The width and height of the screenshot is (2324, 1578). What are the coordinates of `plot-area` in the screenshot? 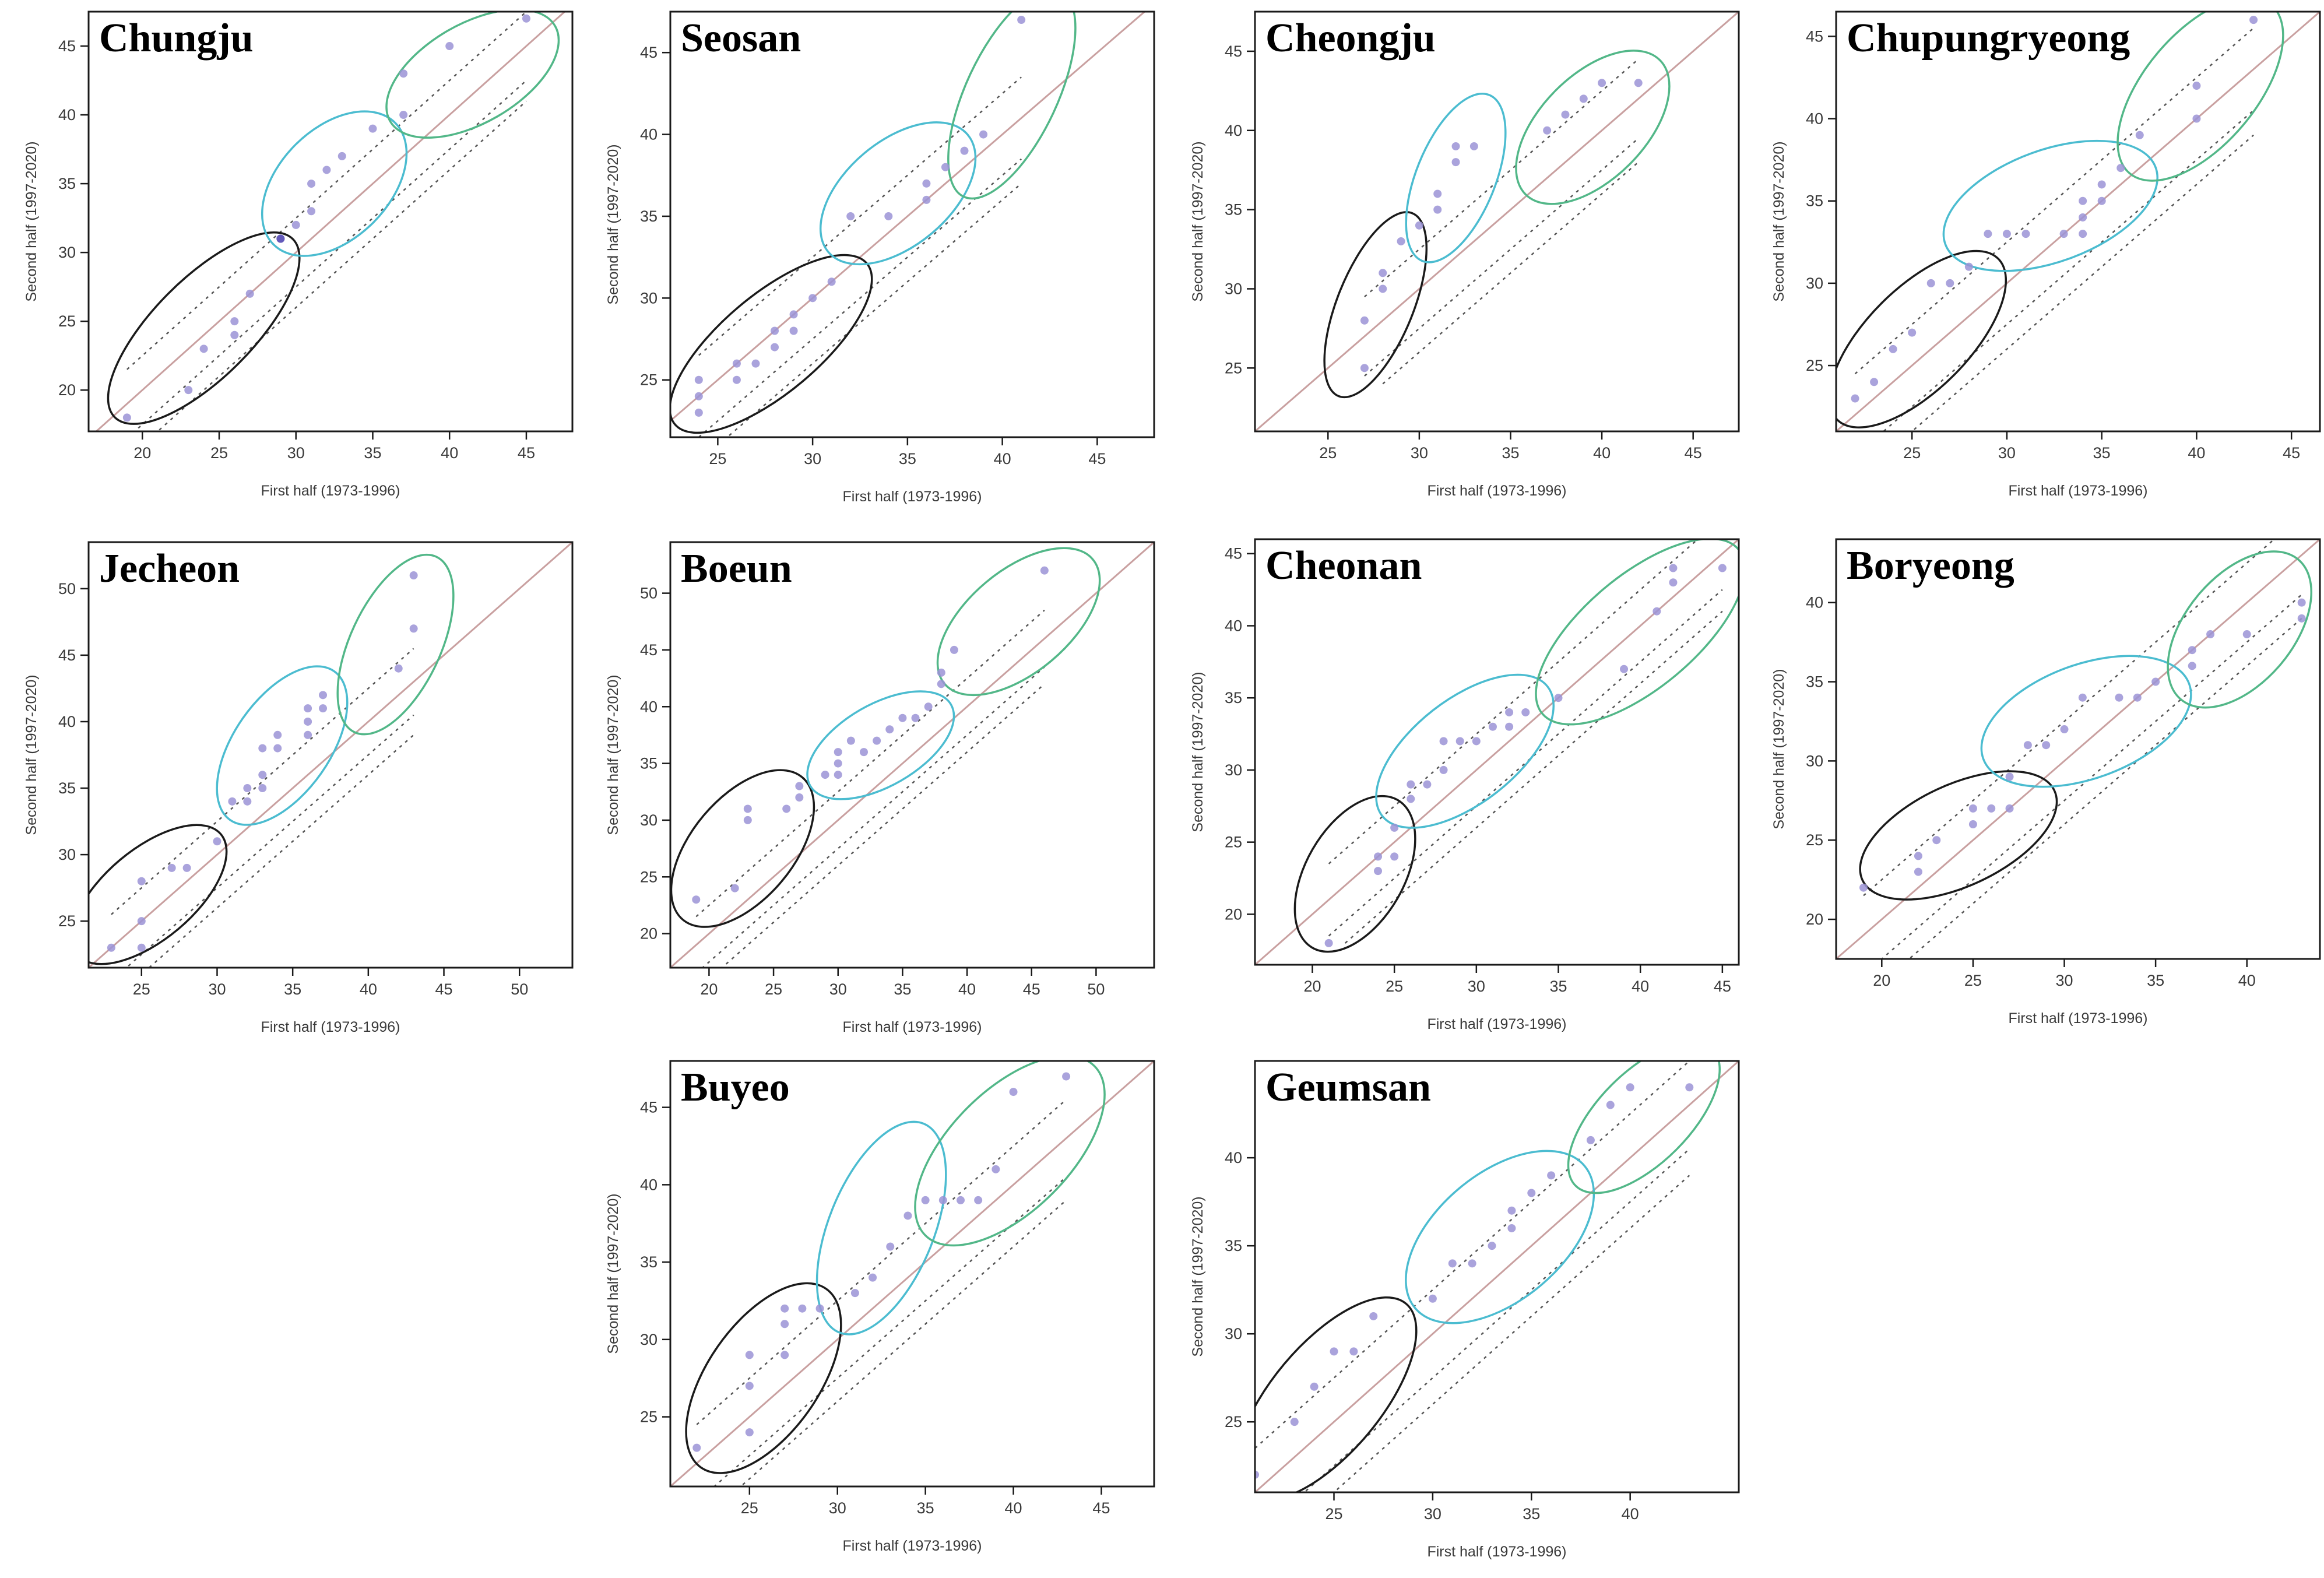 It's located at (1497, 1276).